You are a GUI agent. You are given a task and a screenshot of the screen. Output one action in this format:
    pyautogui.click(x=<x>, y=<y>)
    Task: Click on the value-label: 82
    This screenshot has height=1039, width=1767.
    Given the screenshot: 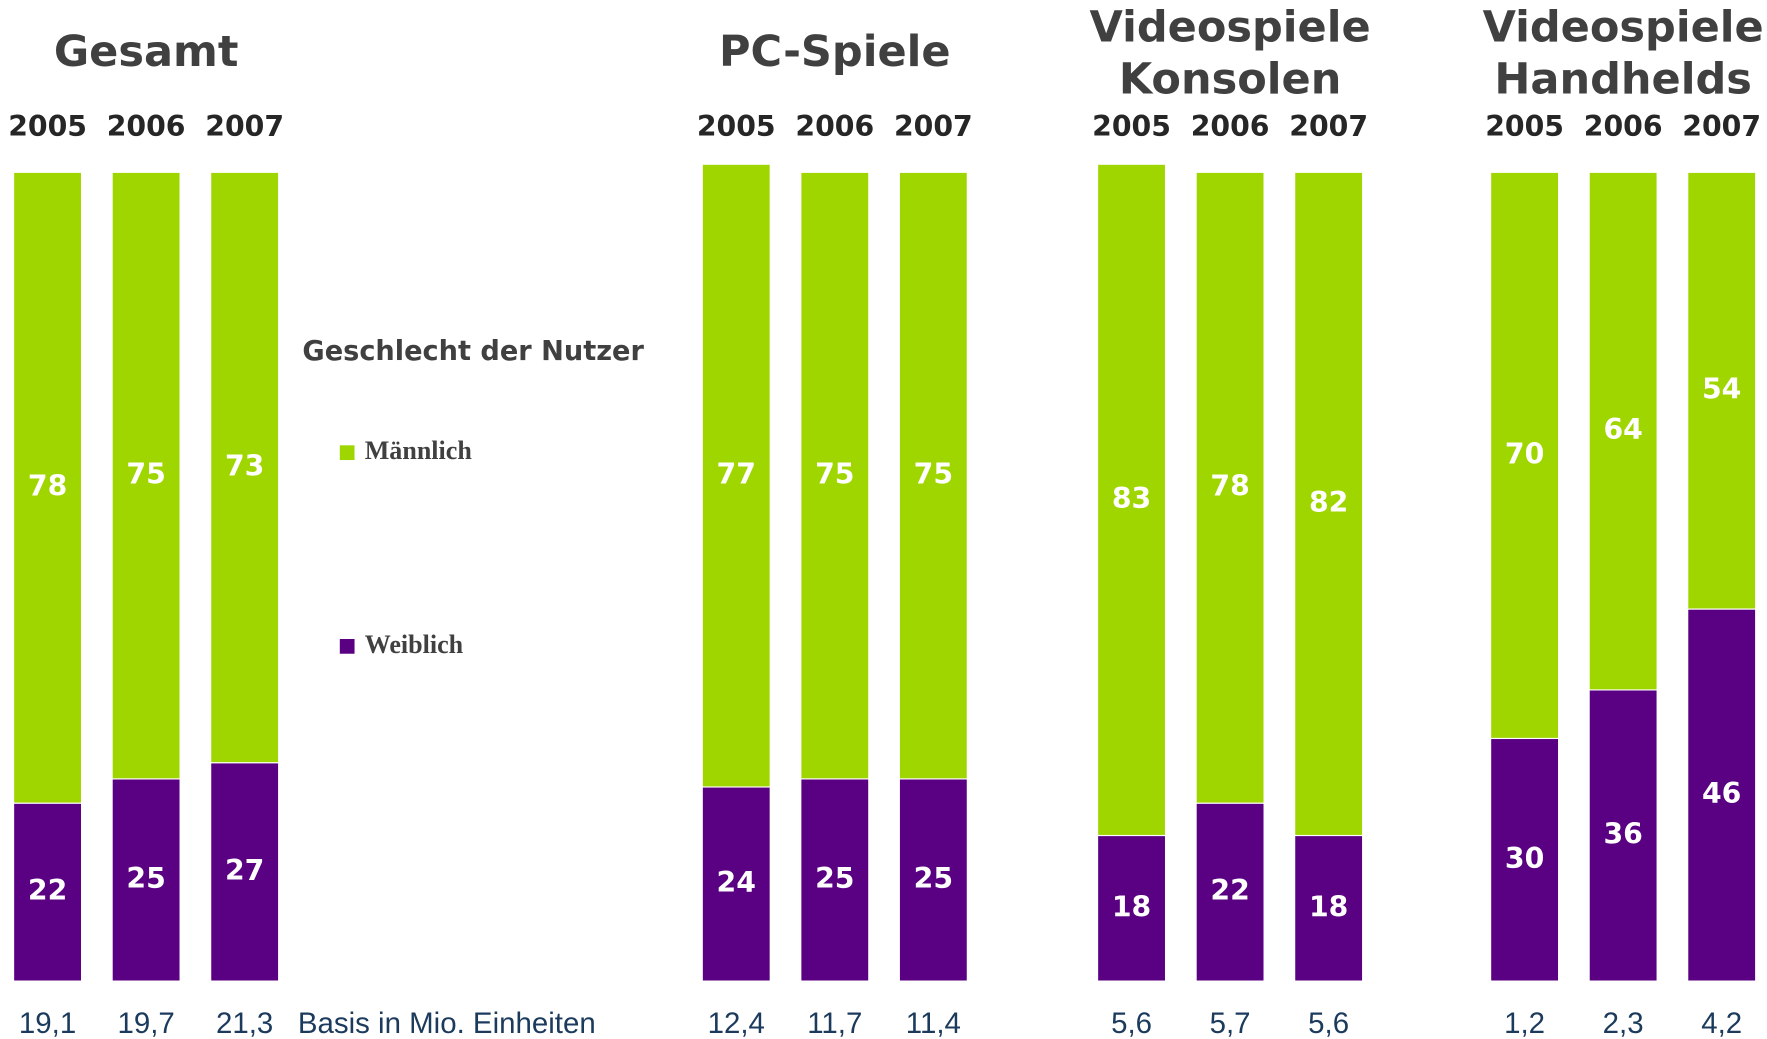 What is the action you would take?
    pyautogui.click(x=1328, y=502)
    